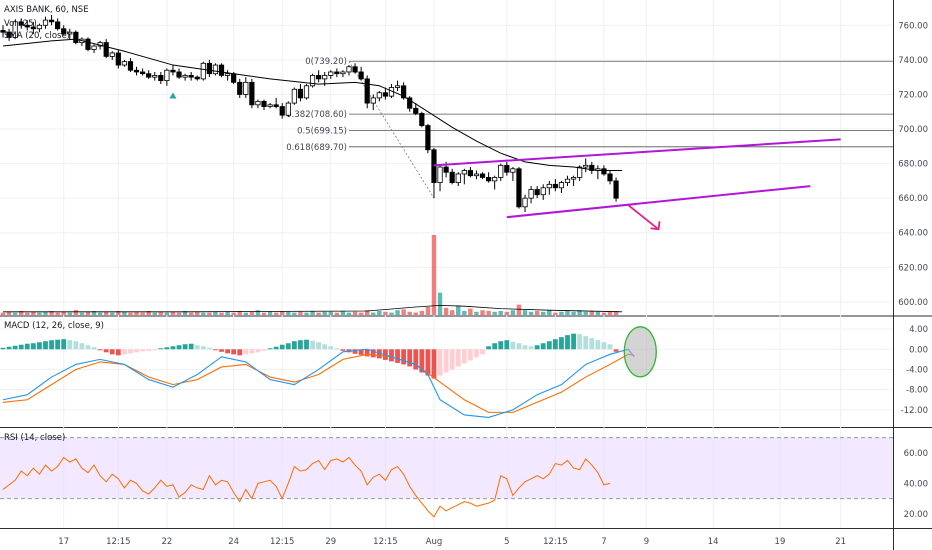  What do you see at coordinates (913, 26) in the screenshot?
I see `price-tick-label: 760.00` at bounding box center [913, 26].